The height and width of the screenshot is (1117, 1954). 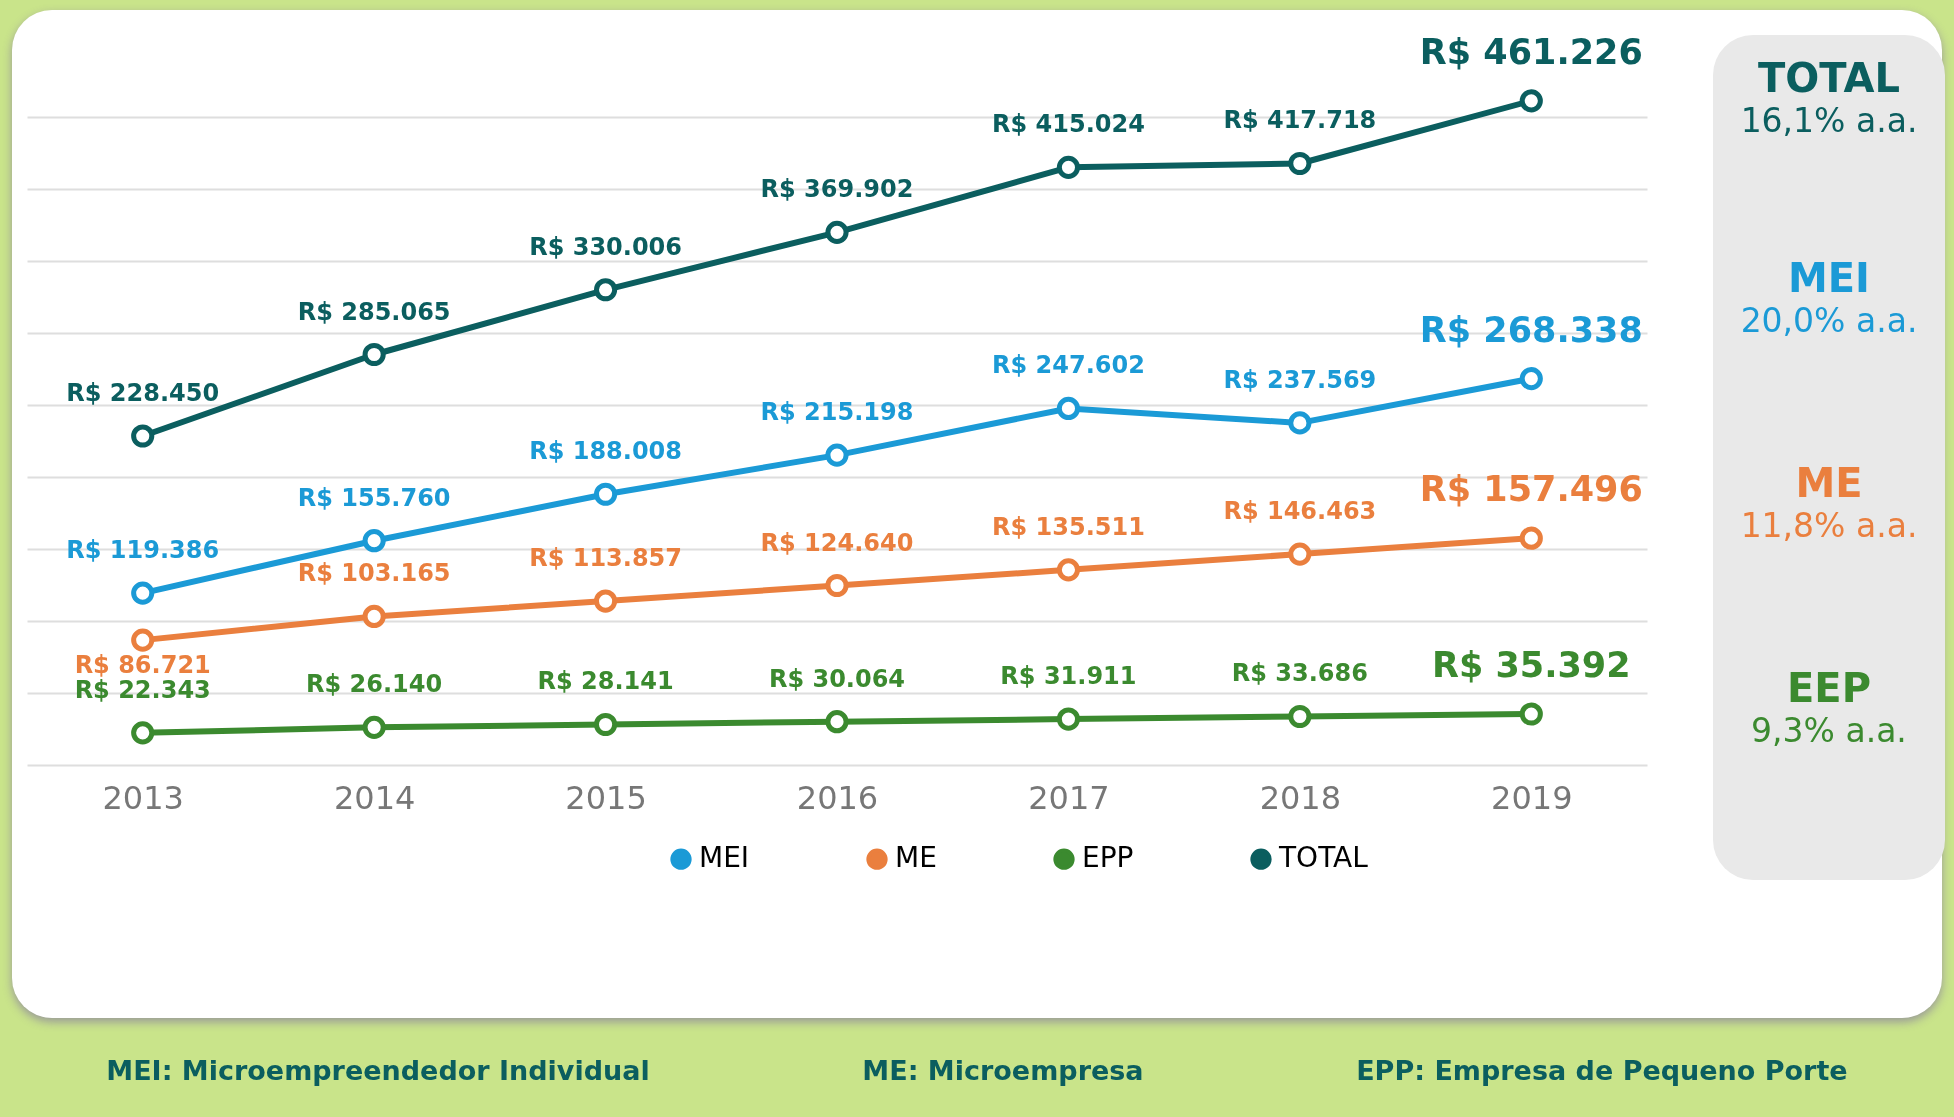 I want to click on text: TOTAL, so click(x=1829, y=78).